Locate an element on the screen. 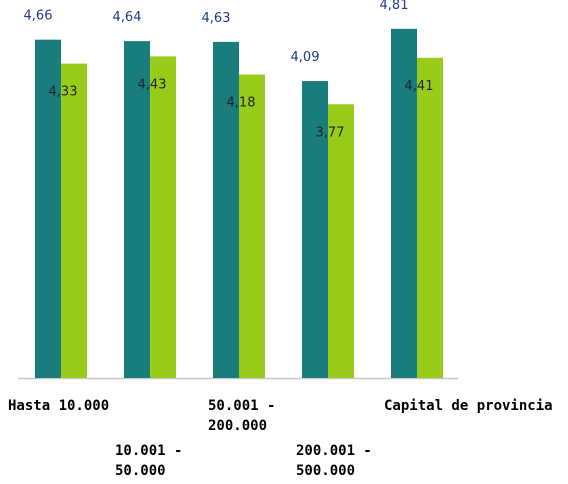 This screenshot has height=484, width=568. data-label-s1-5: 4,81 is located at coordinates (394, 6).